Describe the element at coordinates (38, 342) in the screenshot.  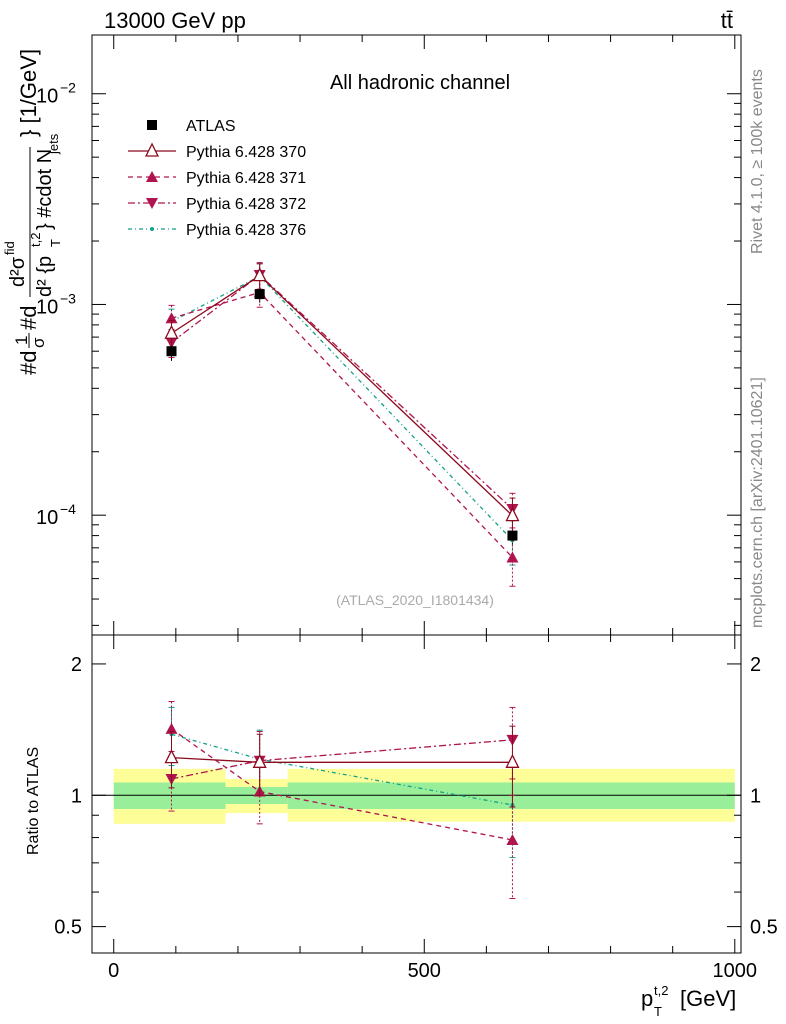
I see `ylabel-frac1-den: σ` at that location.